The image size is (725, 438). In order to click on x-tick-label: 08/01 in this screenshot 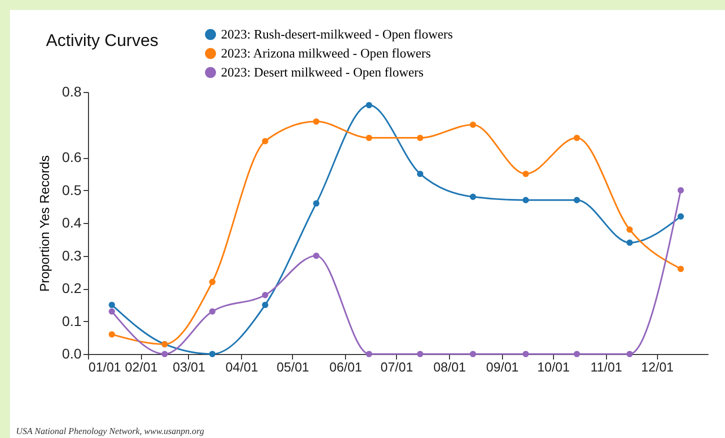, I will do `click(449, 367)`.